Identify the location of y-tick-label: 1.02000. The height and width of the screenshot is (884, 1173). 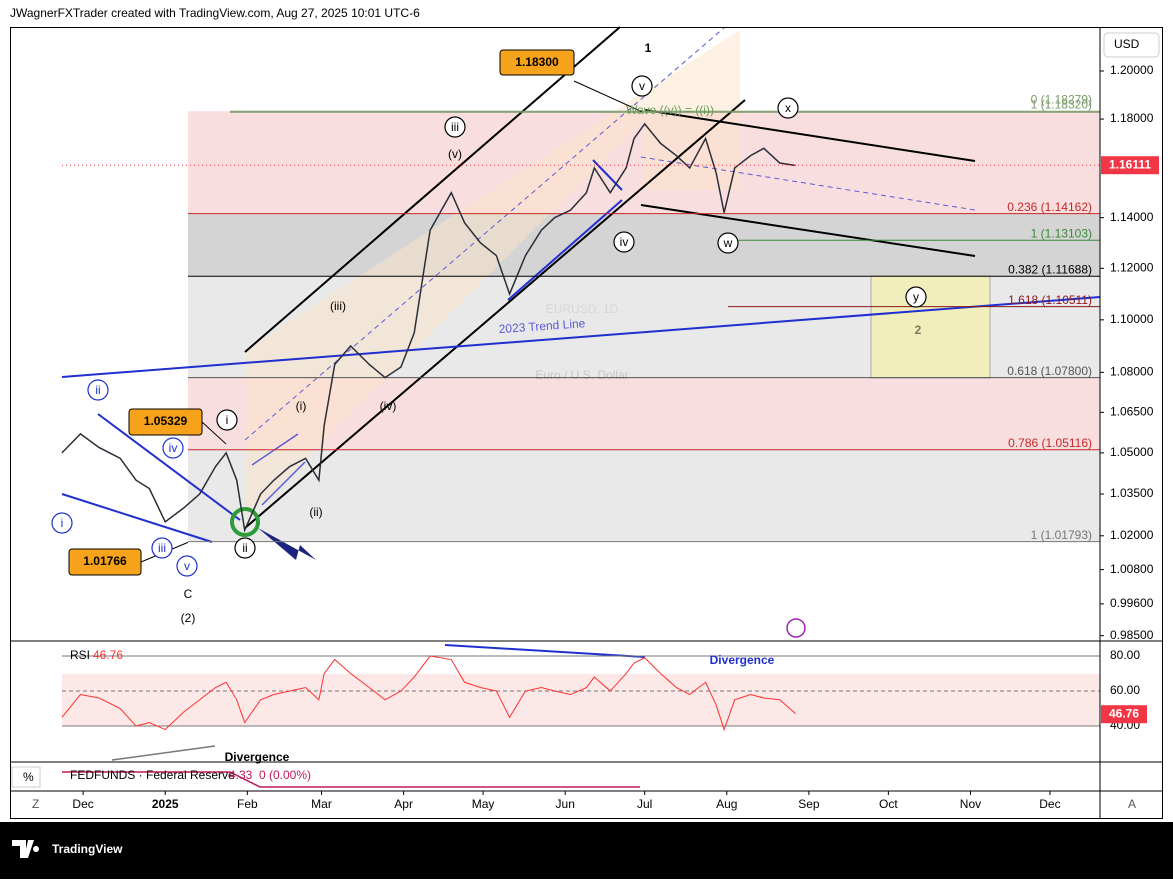
(1132, 535).